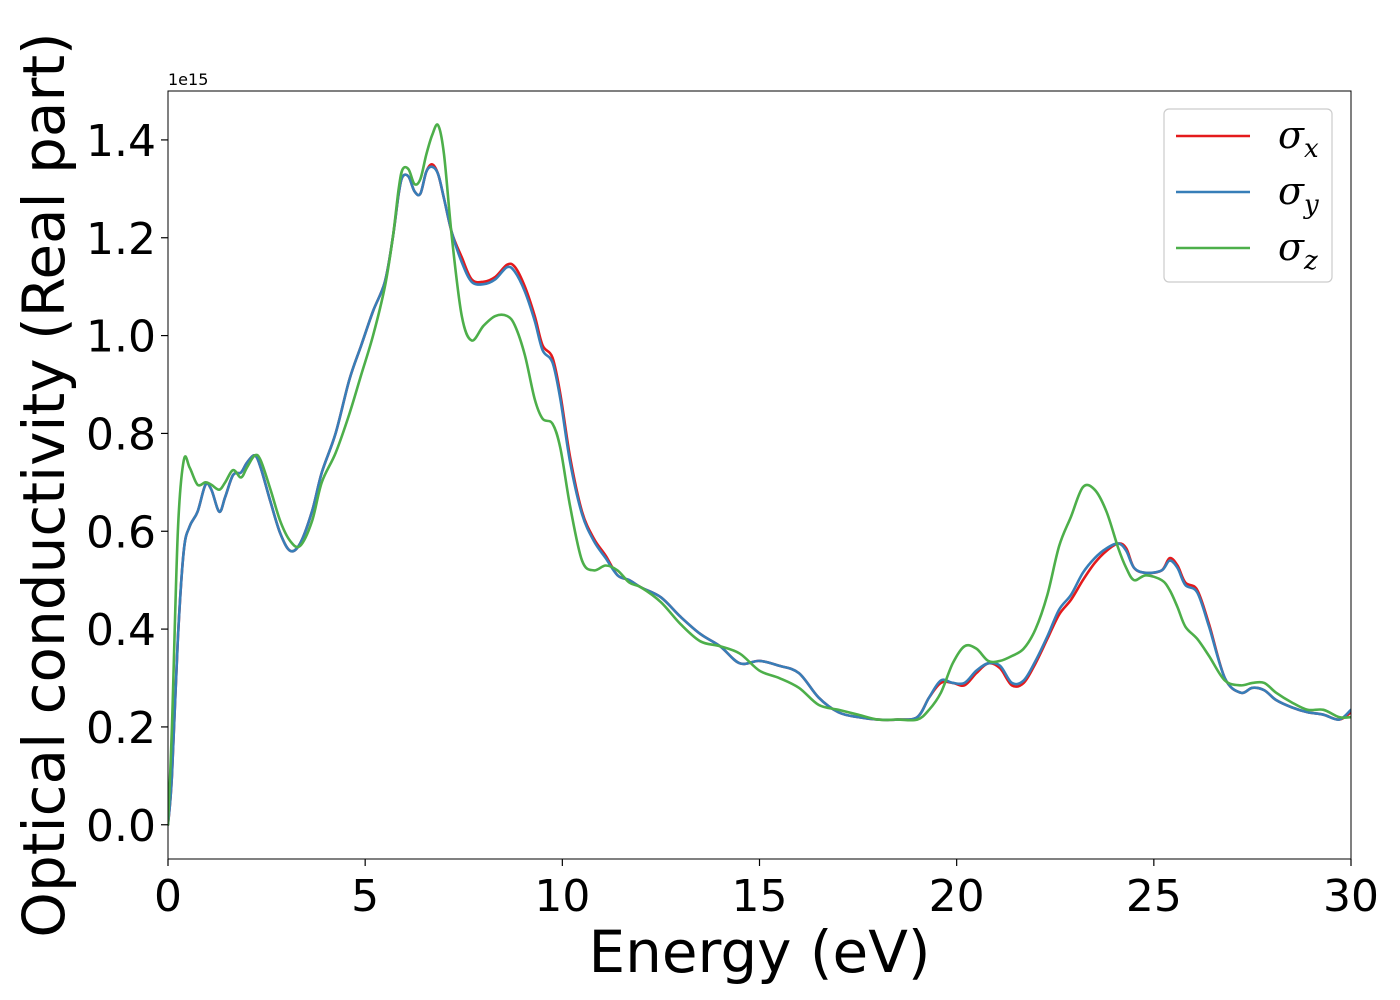 The height and width of the screenshot is (1000, 1400). I want to click on y-ticks: 0.0 0.2 0.4 0.6 0.8 1.0 1.2 1.4, so click(127, 484).